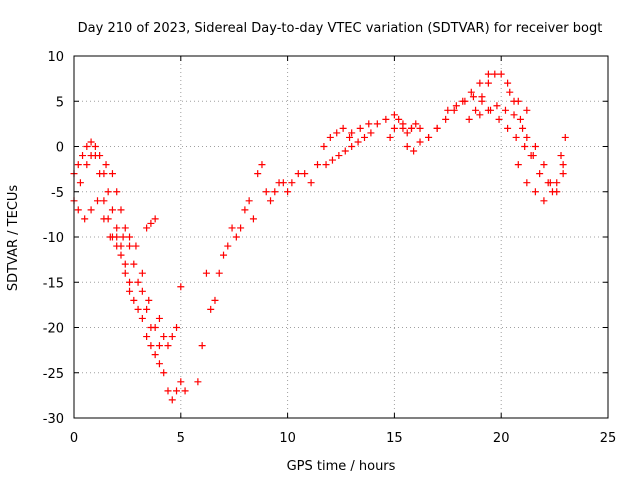 This screenshot has height=480, width=640. What do you see at coordinates (181, 438) in the screenshot?
I see `x-tick-label: 5` at bounding box center [181, 438].